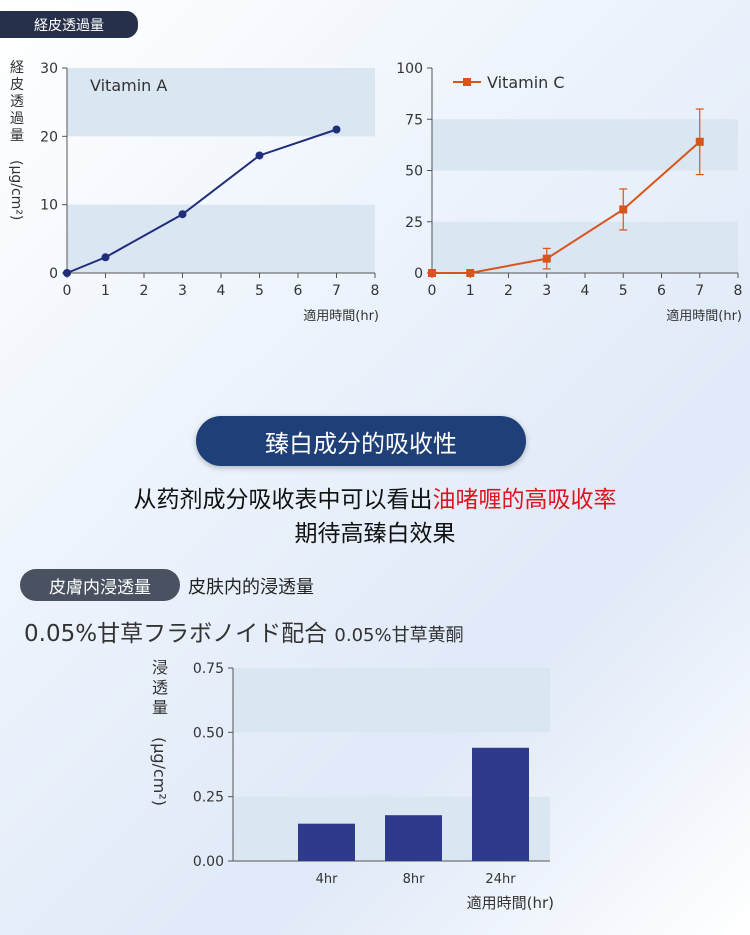 The width and height of the screenshot is (750, 935). Describe the element at coordinates (208, 733) in the screenshot. I see `y-tick-label: 0.50` at that location.